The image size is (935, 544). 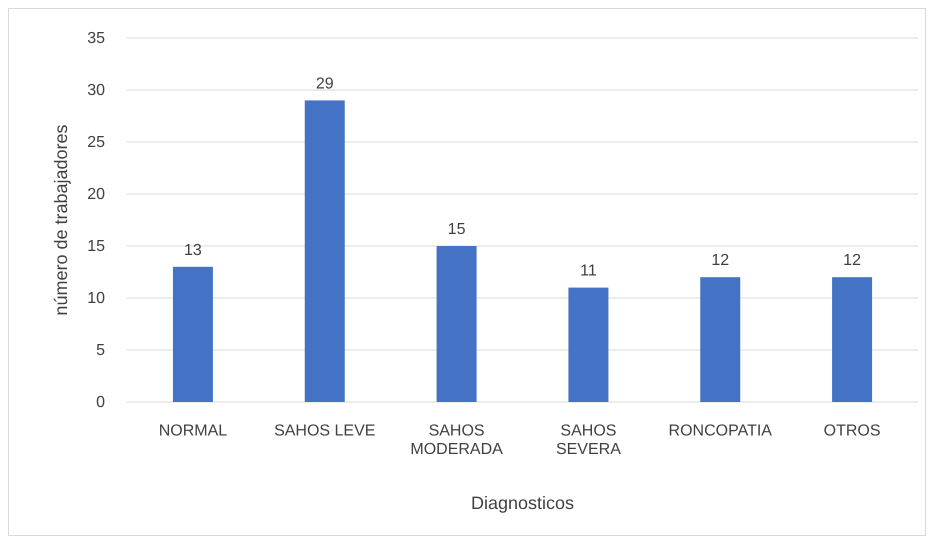 What do you see at coordinates (852, 431) in the screenshot?
I see `x-tick-label: OTROS` at bounding box center [852, 431].